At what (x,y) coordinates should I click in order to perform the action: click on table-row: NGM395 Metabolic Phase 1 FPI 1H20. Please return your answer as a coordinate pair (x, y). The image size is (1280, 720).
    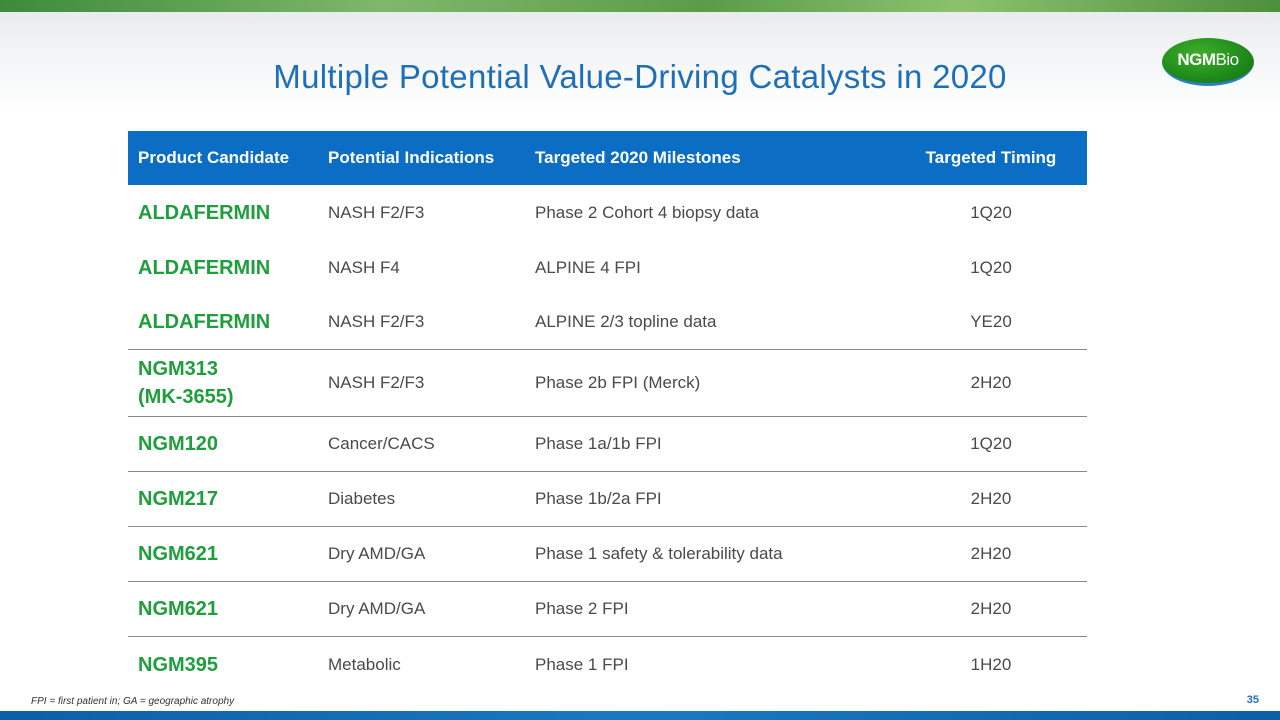
    Looking at the image, I should click on (607, 665).